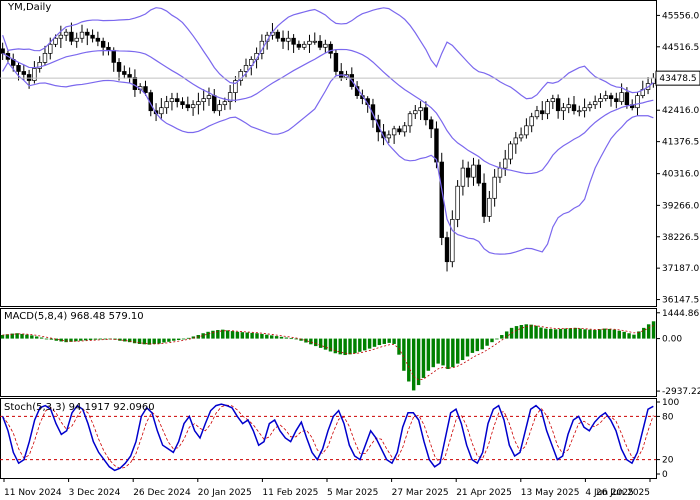 This screenshot has height=500, width=700. I want to click on symbol-label: YM, so click(15, 7).